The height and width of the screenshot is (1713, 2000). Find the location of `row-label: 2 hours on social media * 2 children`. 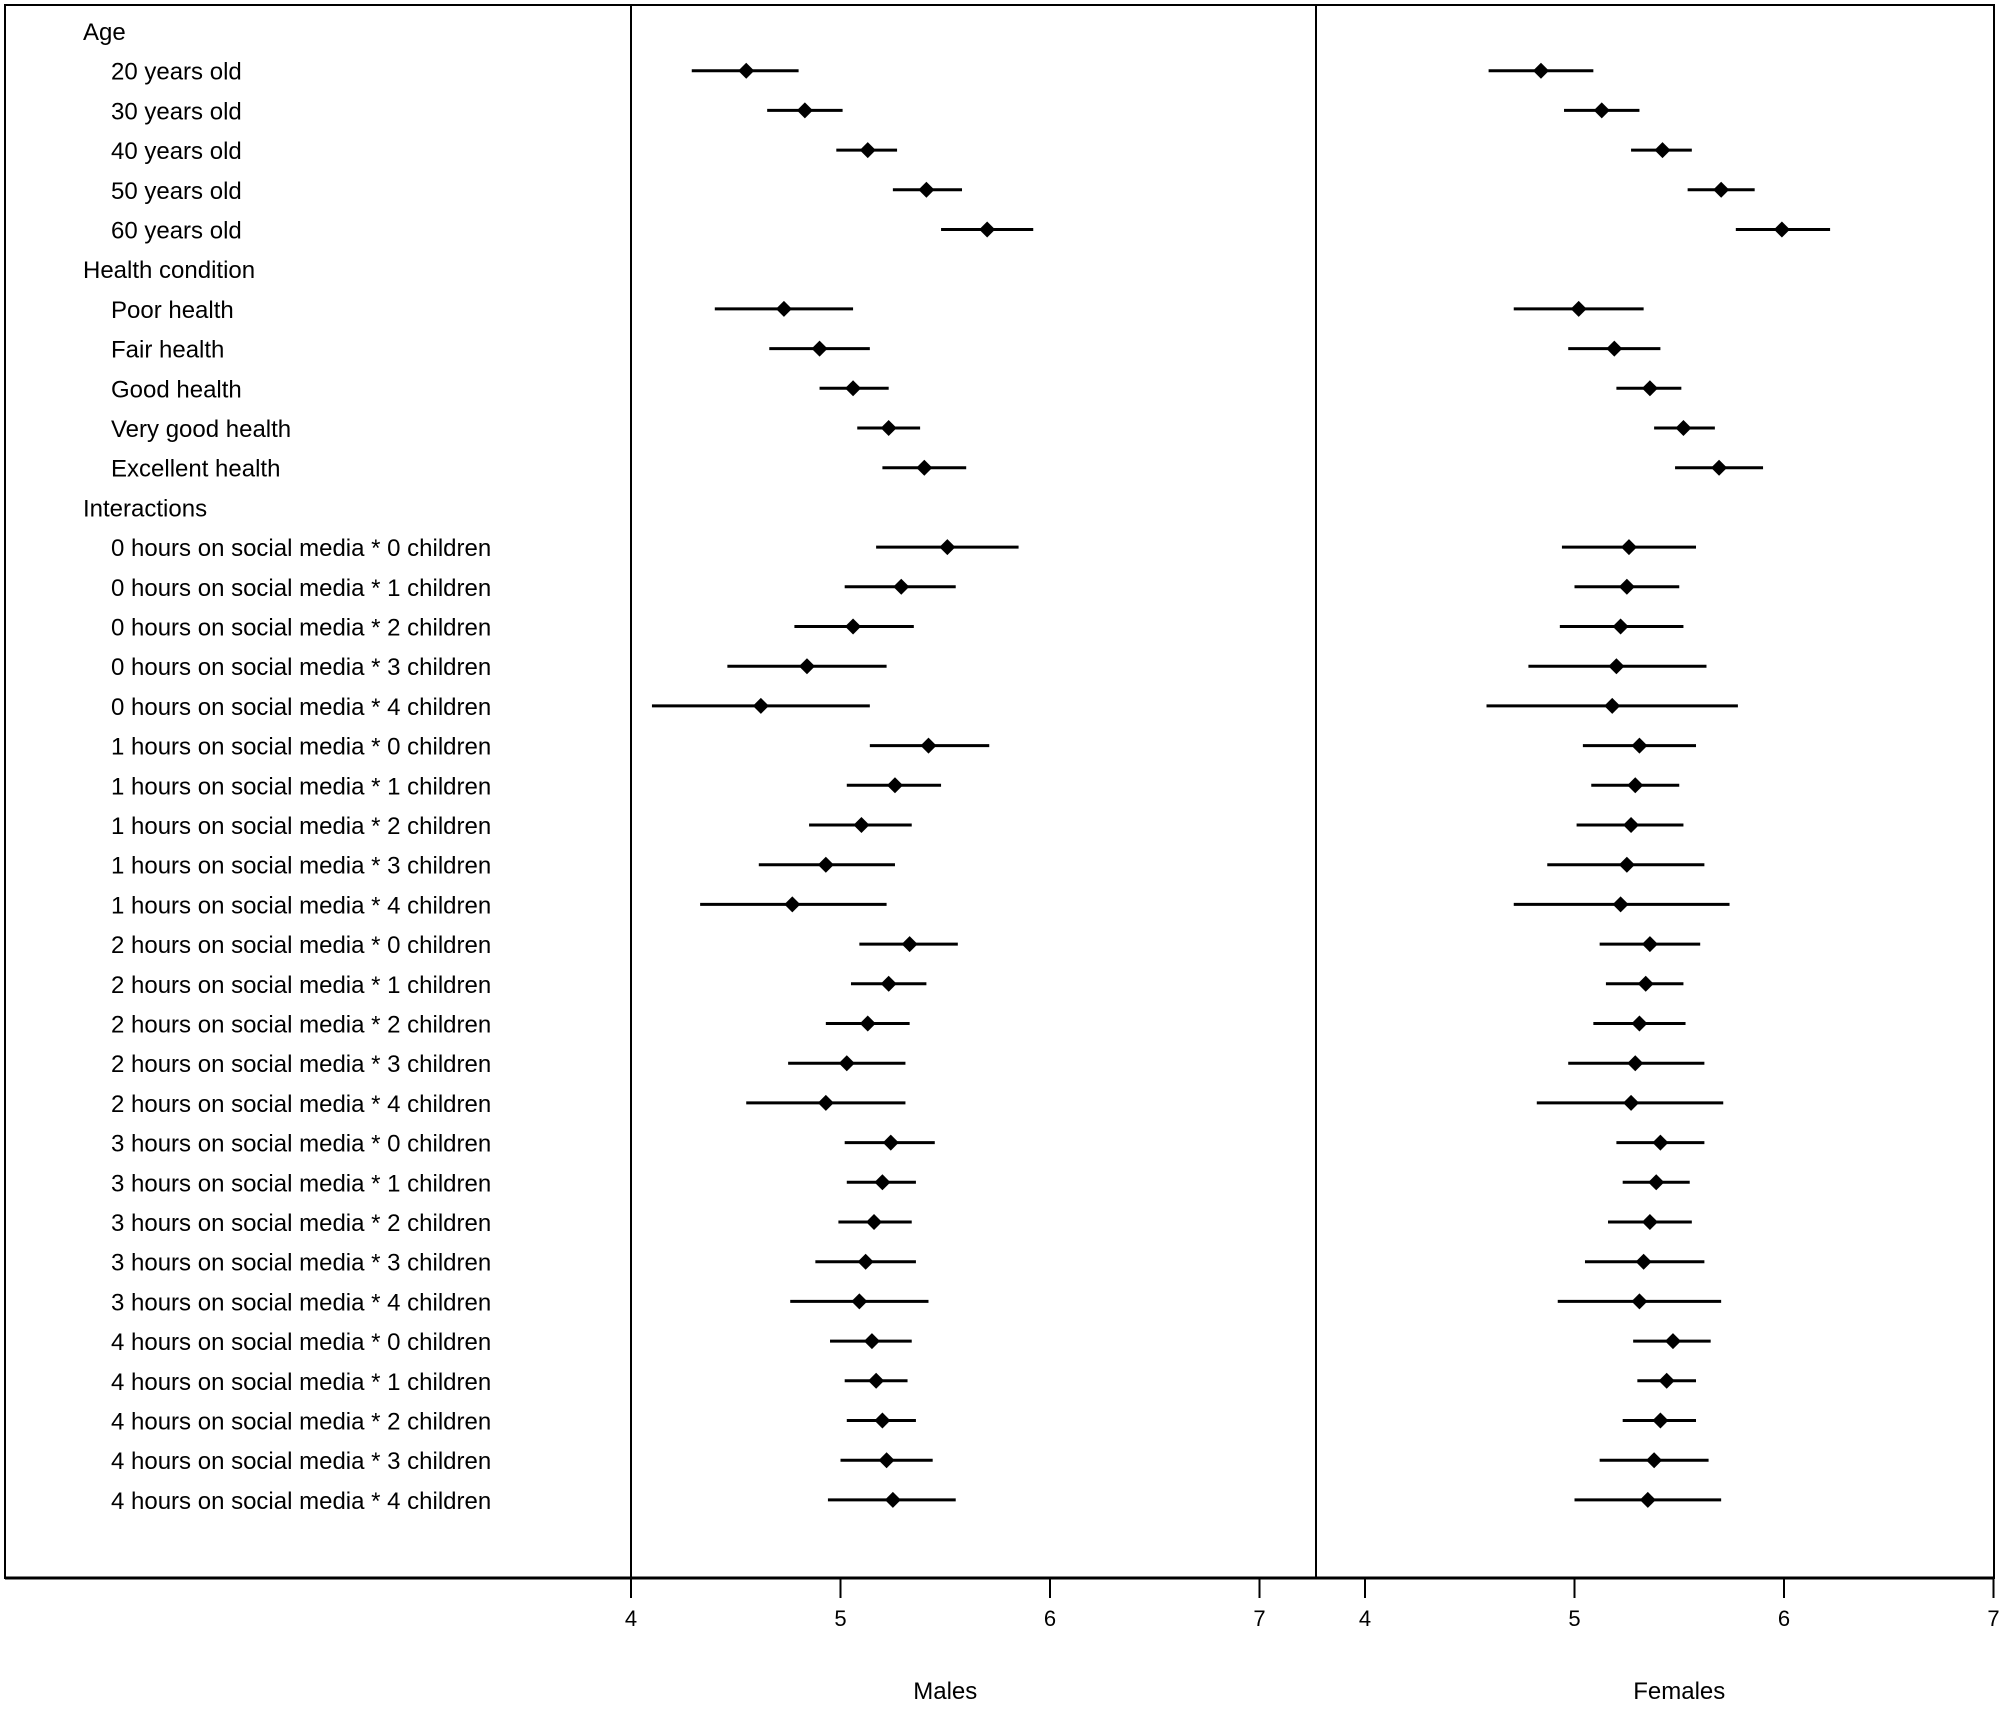

row-label: 2 hours on social media * 2 children is located at coordinates (301, 1025).